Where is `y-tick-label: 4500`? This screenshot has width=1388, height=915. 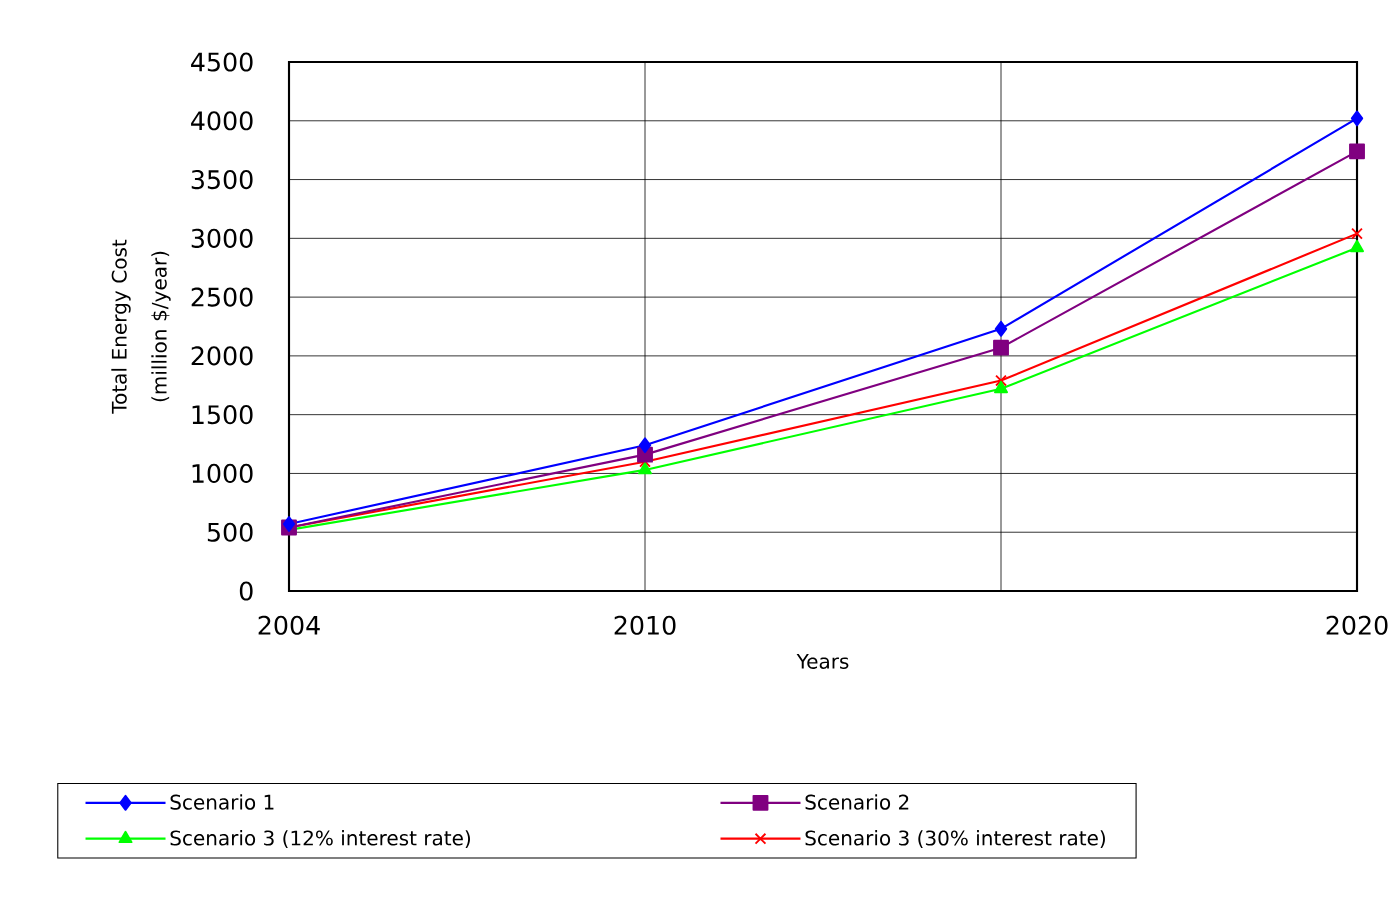 y-tick-label: 4500 is located at coordinates (222, 62).